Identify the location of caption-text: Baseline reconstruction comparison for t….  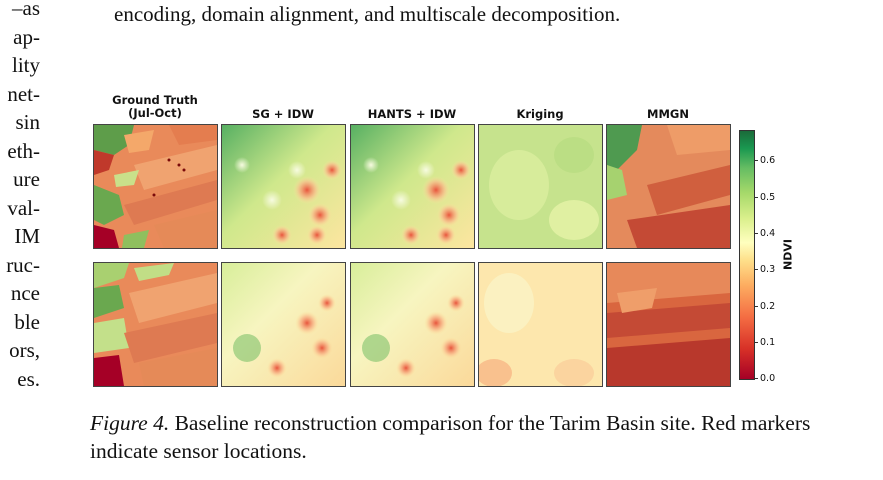
(450, 437).